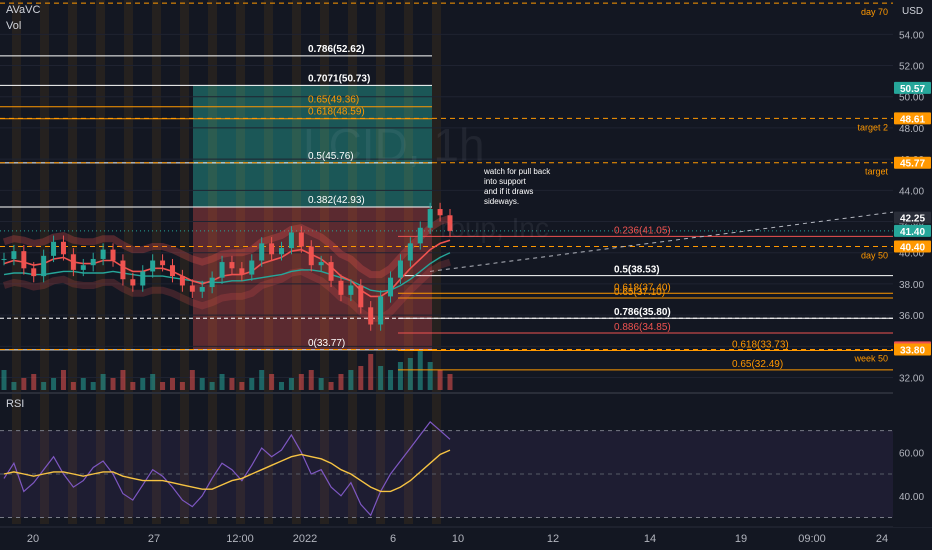  What do you see at coordinates (394, 145) in the screenshot?
I see `symbol-watermark: LCID, 1h` at bounding box center [394, 145].